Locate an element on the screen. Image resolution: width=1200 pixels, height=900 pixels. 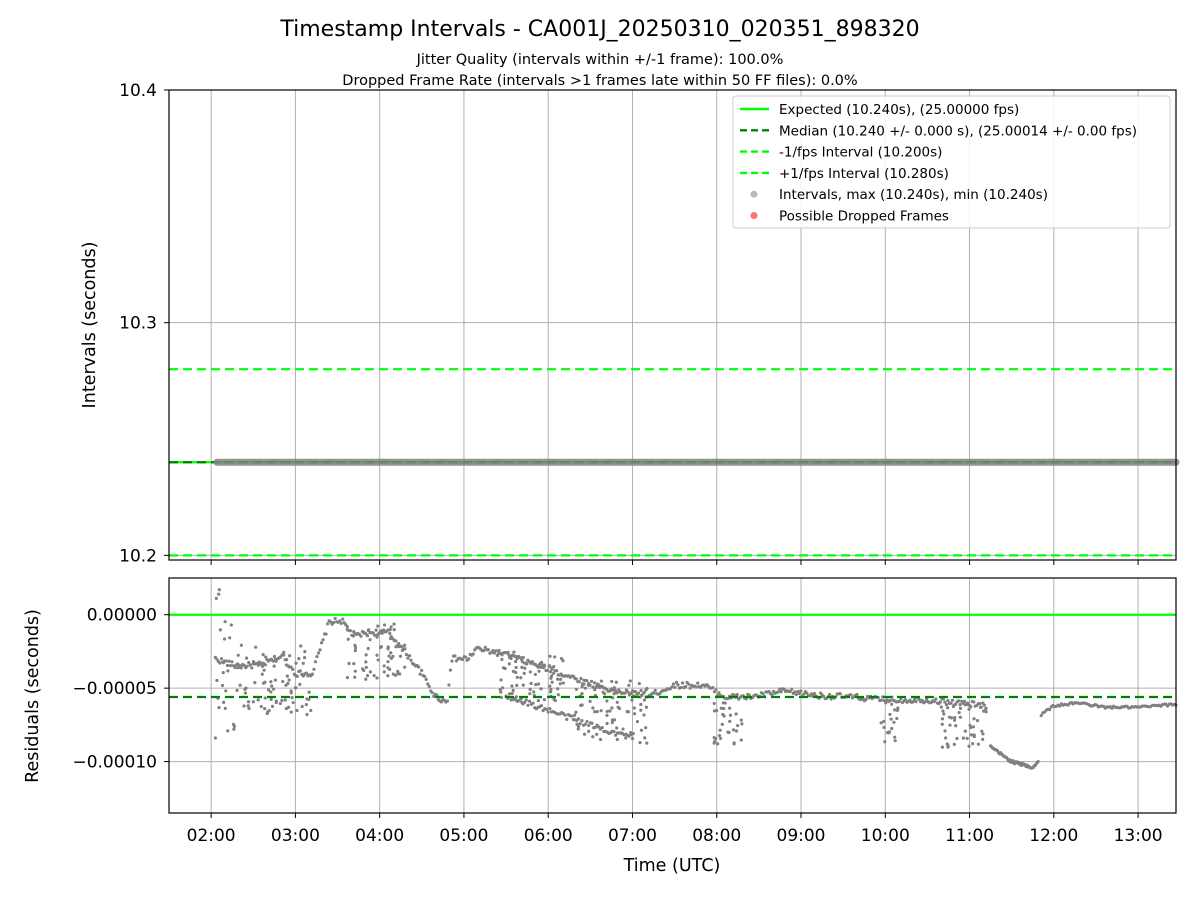
x-tick-label: 09:00 is located at coordinates (801, 836).